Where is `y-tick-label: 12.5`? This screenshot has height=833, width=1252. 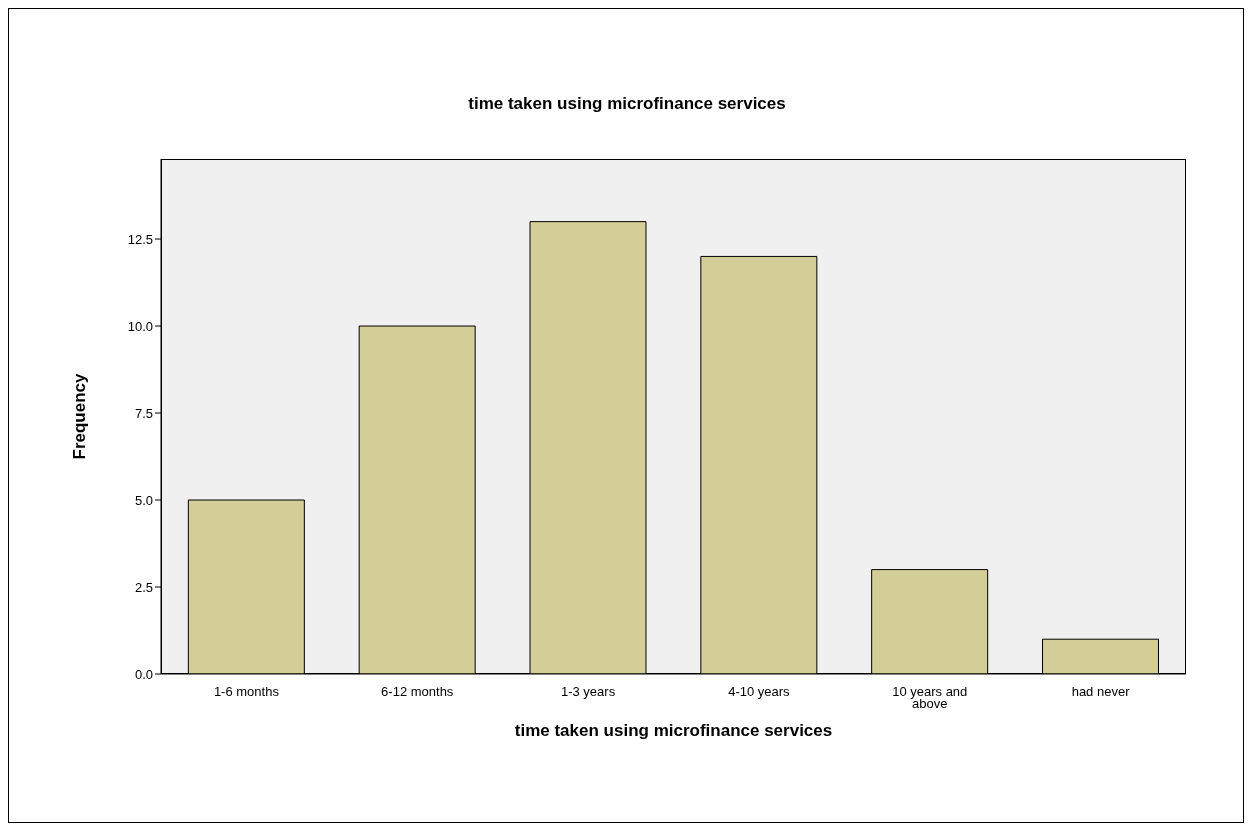
y-tick-label: 12.5 is located at coordinates (140, 239).